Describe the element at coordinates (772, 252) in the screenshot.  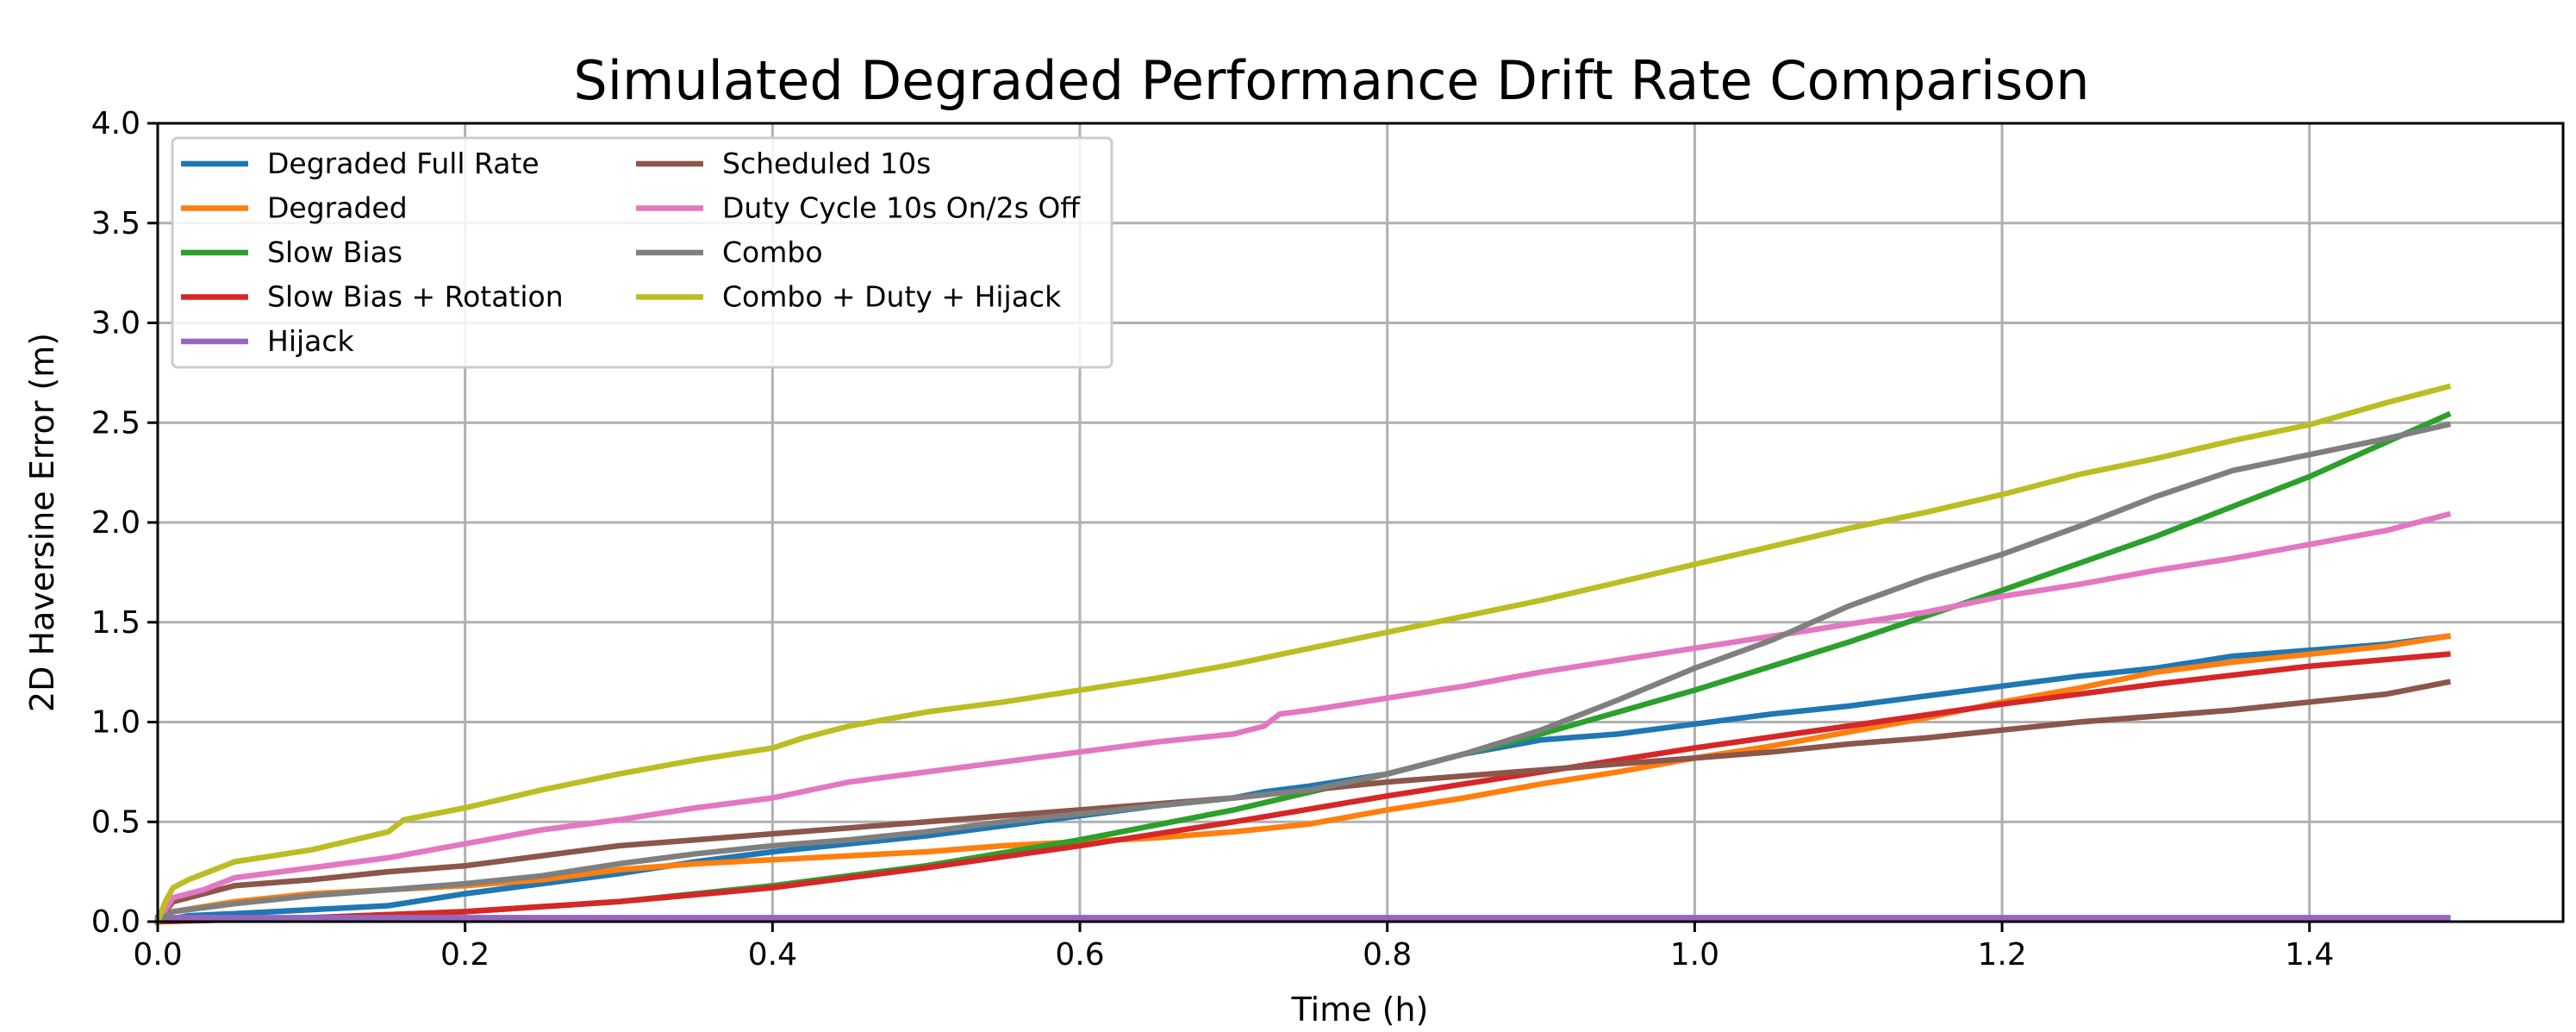
I see `legend-label-combo: Combo` at that location.